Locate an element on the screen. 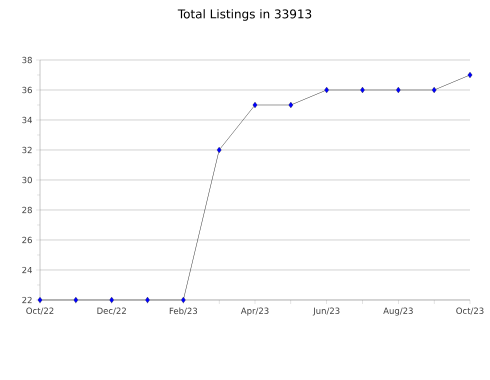 The width and height of the screenshot is (490, 380). y-tick-label: 28 is located at coordinates (27, 210).